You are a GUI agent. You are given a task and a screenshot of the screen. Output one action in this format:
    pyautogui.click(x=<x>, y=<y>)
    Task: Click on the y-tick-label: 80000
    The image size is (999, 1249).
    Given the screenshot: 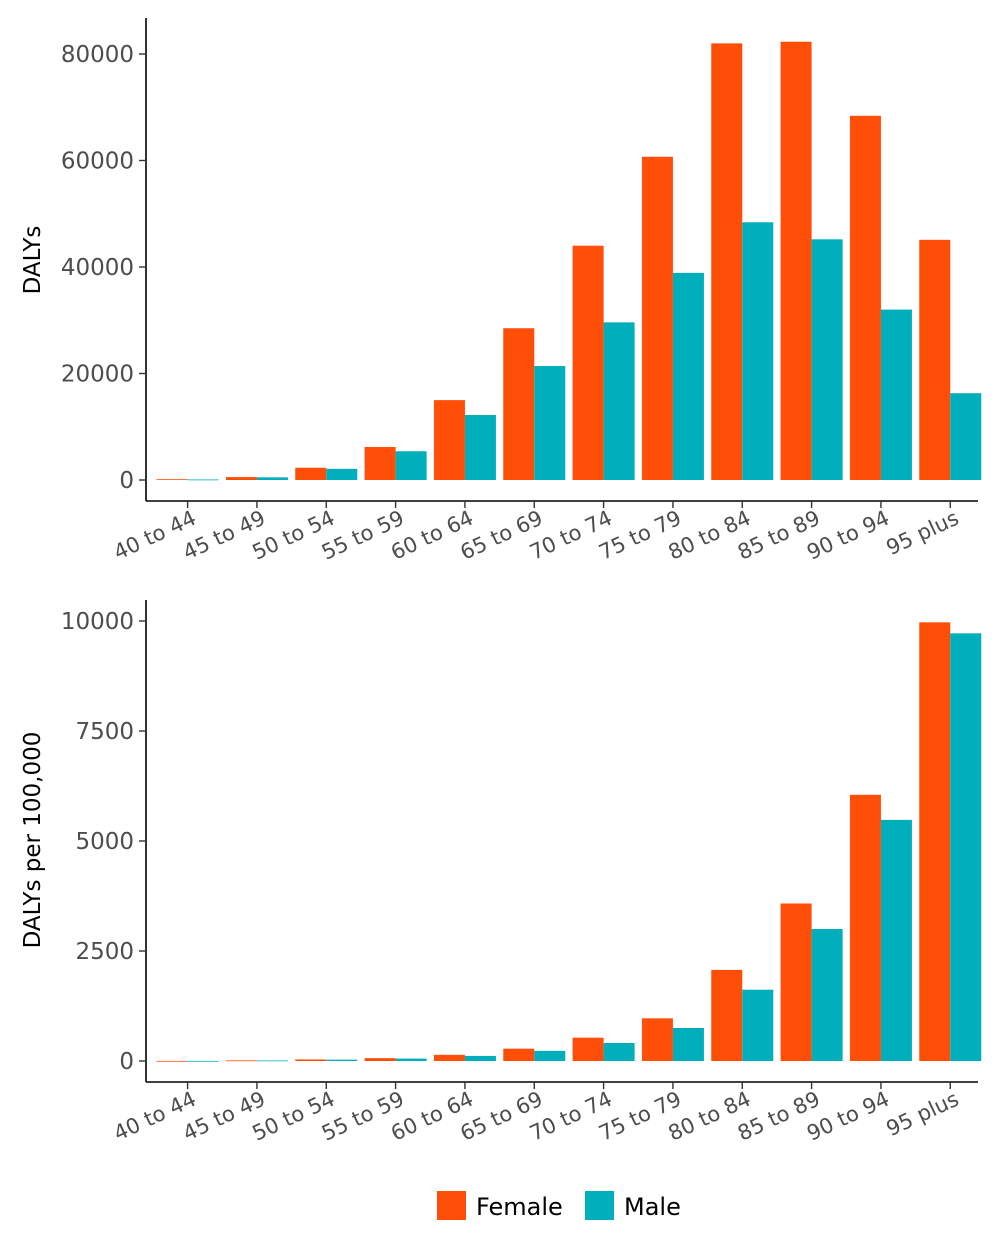 What is the action you would take?
    pyautogui.click(x=97, y=55)
    